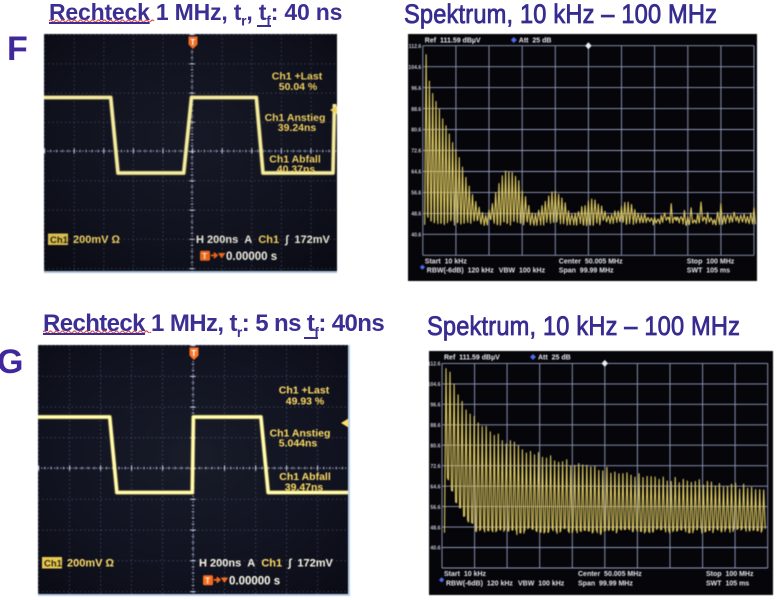 This screenshot has width=777, height=600. I want to click on svg-text: 40.37ns, so click(296, 170).